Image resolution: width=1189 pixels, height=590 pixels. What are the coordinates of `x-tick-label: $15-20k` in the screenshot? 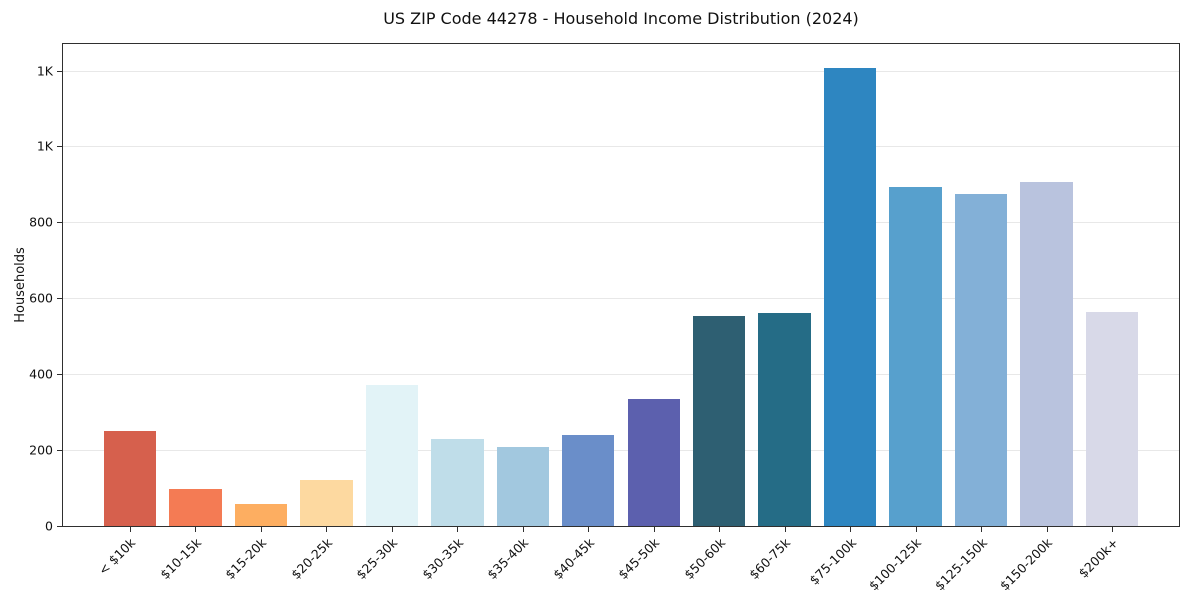 It's located at (246, 559).